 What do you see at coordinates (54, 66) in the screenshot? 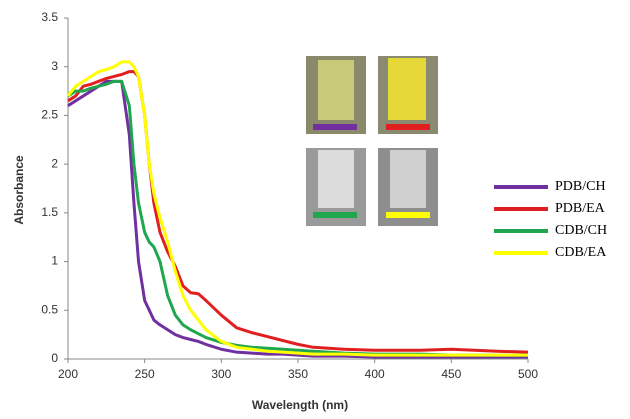
I see `y-tick-label: 3` at bounding box center [54, 66].